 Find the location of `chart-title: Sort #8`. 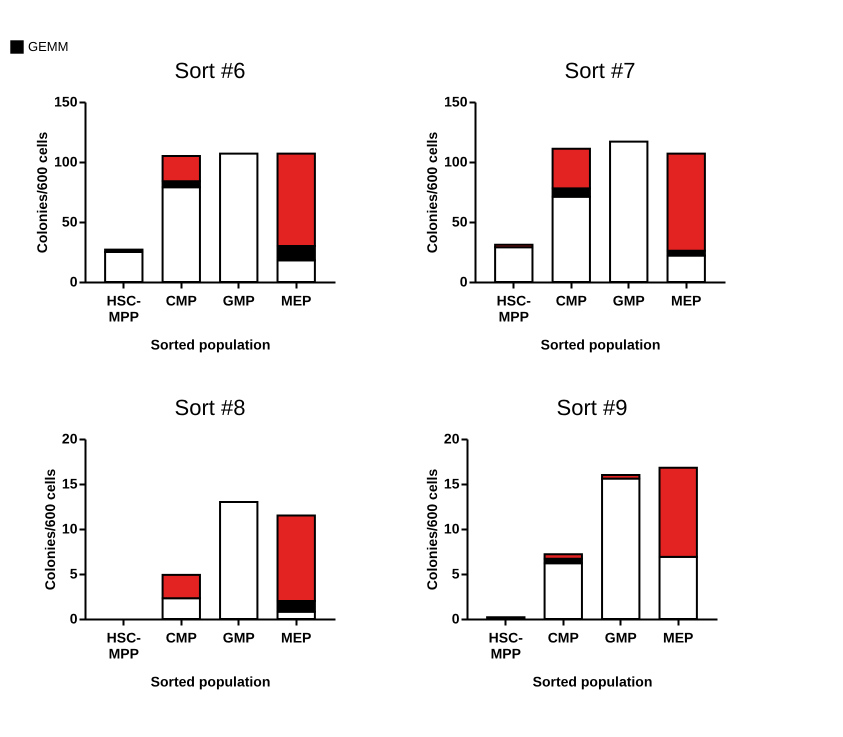

chart-title: Sort #8 is located at coordinates (210, 407).